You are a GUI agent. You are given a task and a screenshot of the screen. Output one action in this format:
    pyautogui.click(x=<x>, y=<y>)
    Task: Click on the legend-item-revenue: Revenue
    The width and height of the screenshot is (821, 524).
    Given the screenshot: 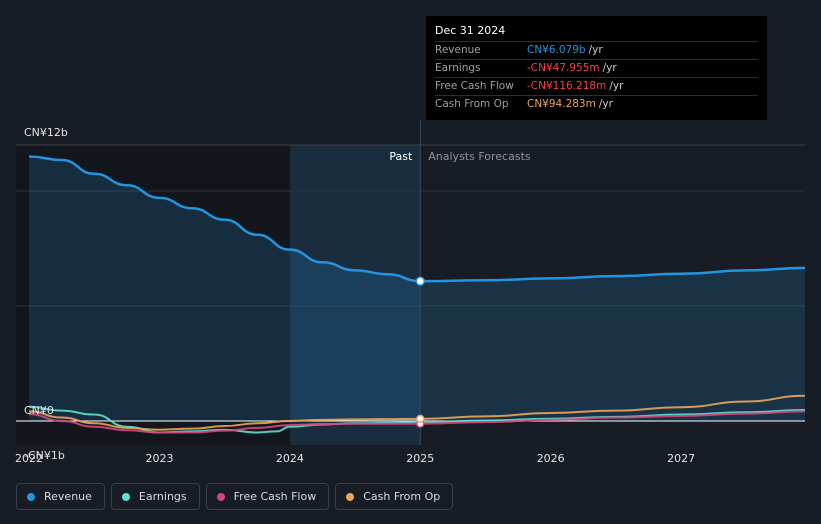 What is the action you would take?
    pyautogui.click(x=60, y=496)
    